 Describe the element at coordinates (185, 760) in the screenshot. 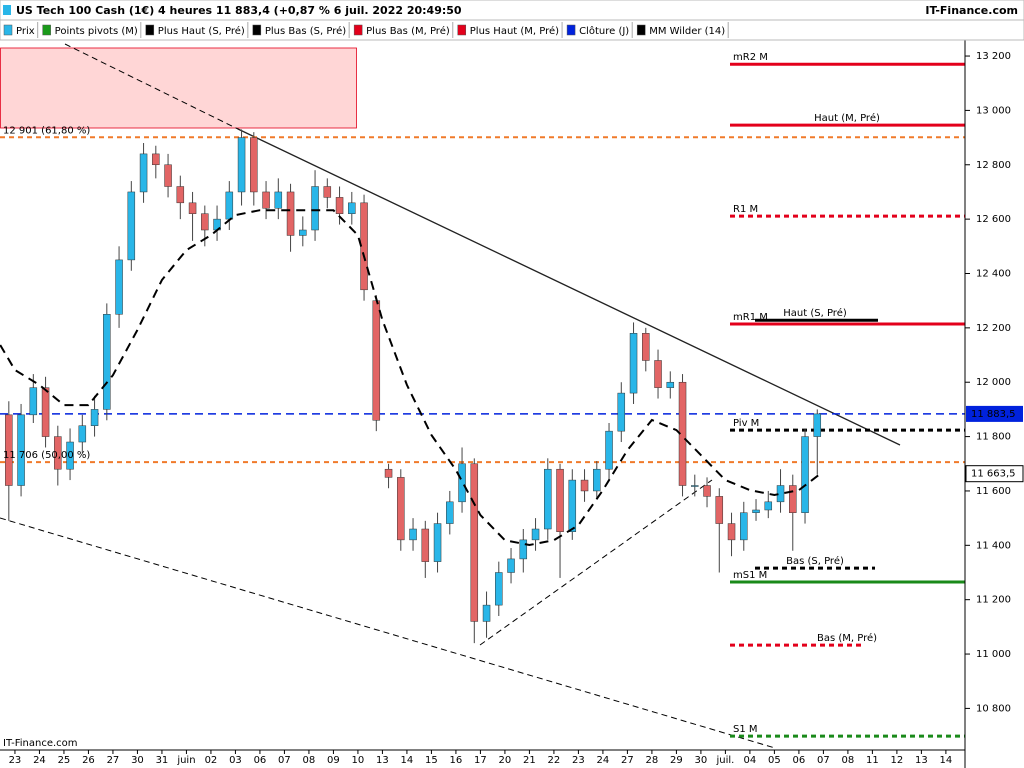

I see `x-tick-label: juin` at that location.